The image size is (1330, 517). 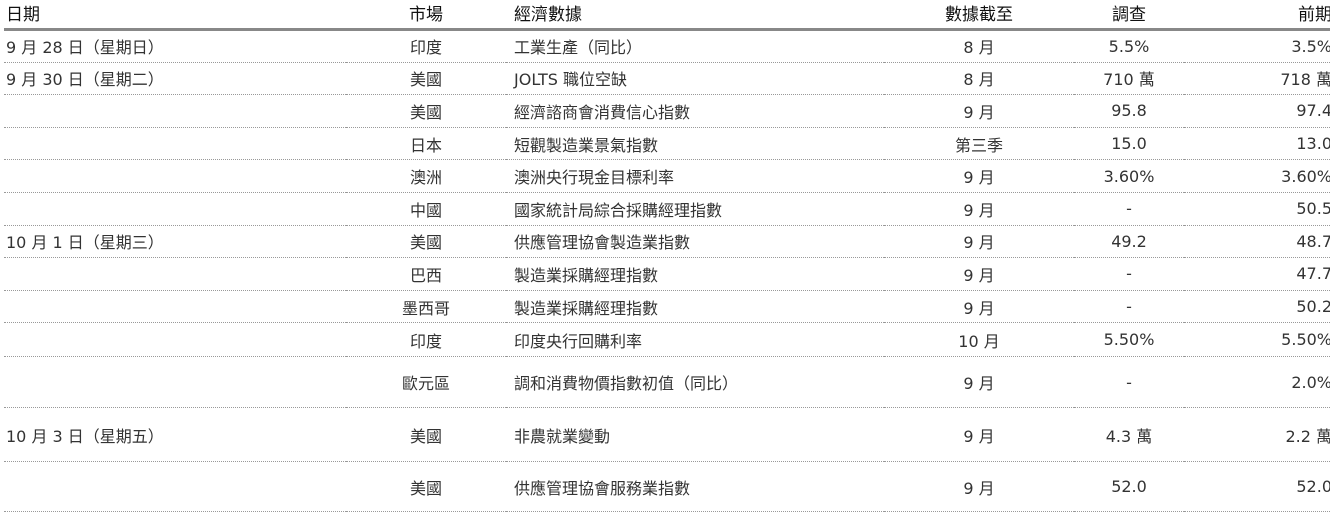 What do you see at coordinates (979, 15) in the screenshot?
I see `header-as-of: 數據截至` at bounding box center [979, 15].